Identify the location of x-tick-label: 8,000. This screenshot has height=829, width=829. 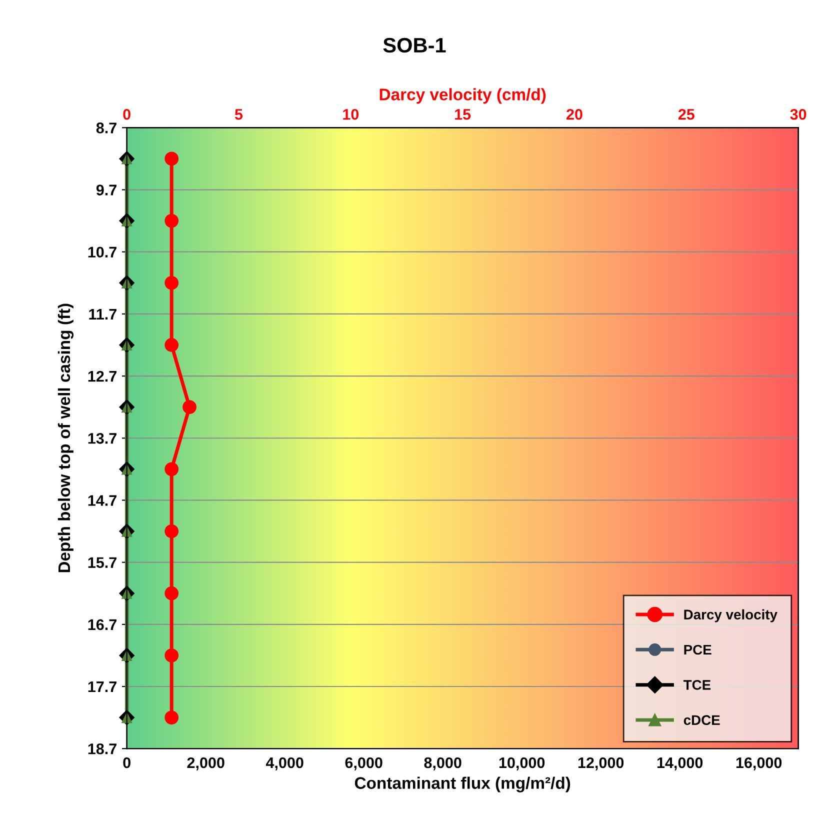
(443, 763).